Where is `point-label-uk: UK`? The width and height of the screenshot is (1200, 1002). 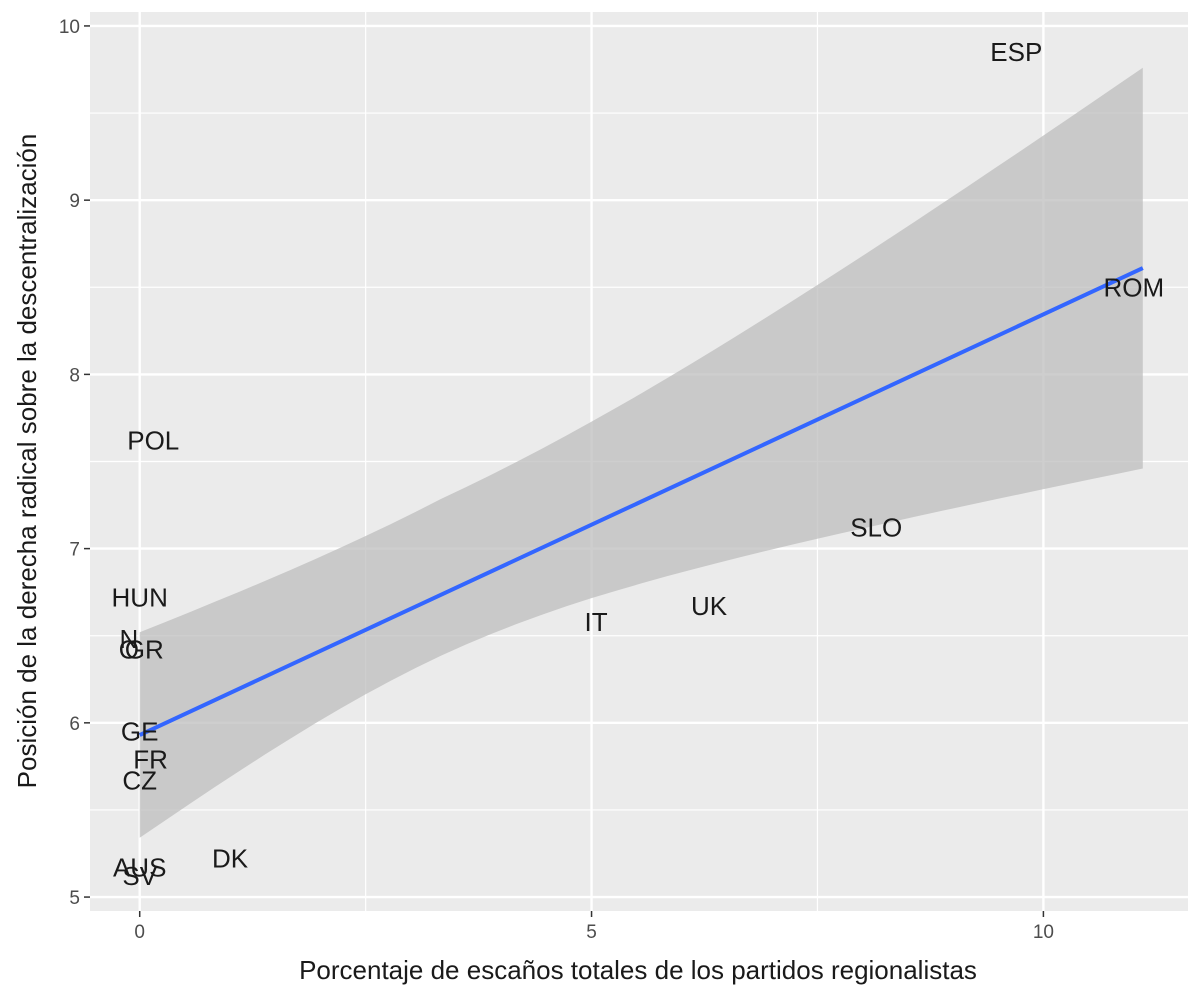
point-label-uk: UK is located at coordinates (709, 606).